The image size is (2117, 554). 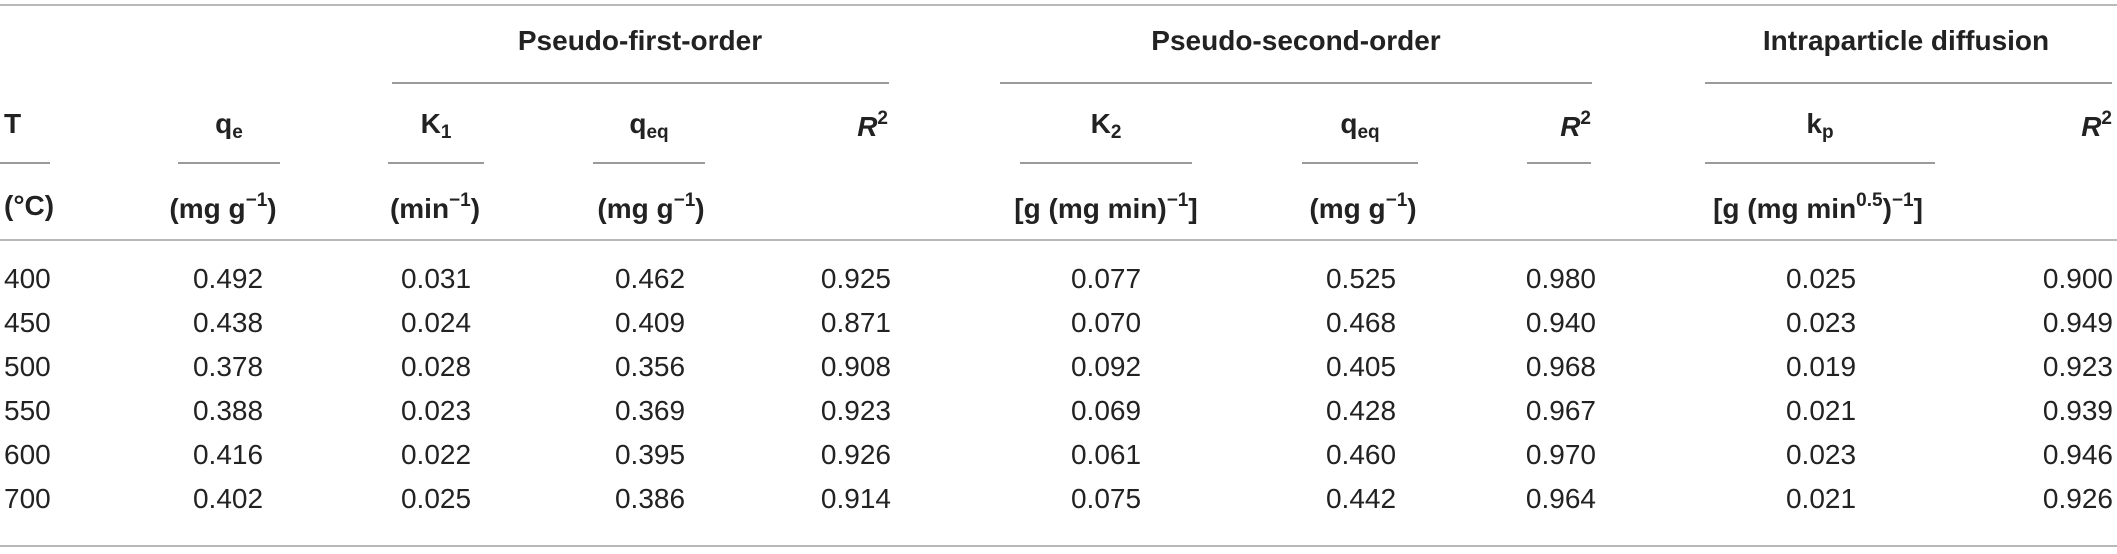 I want to click on table-cell: 0.405, so click(x=1361, y=366).